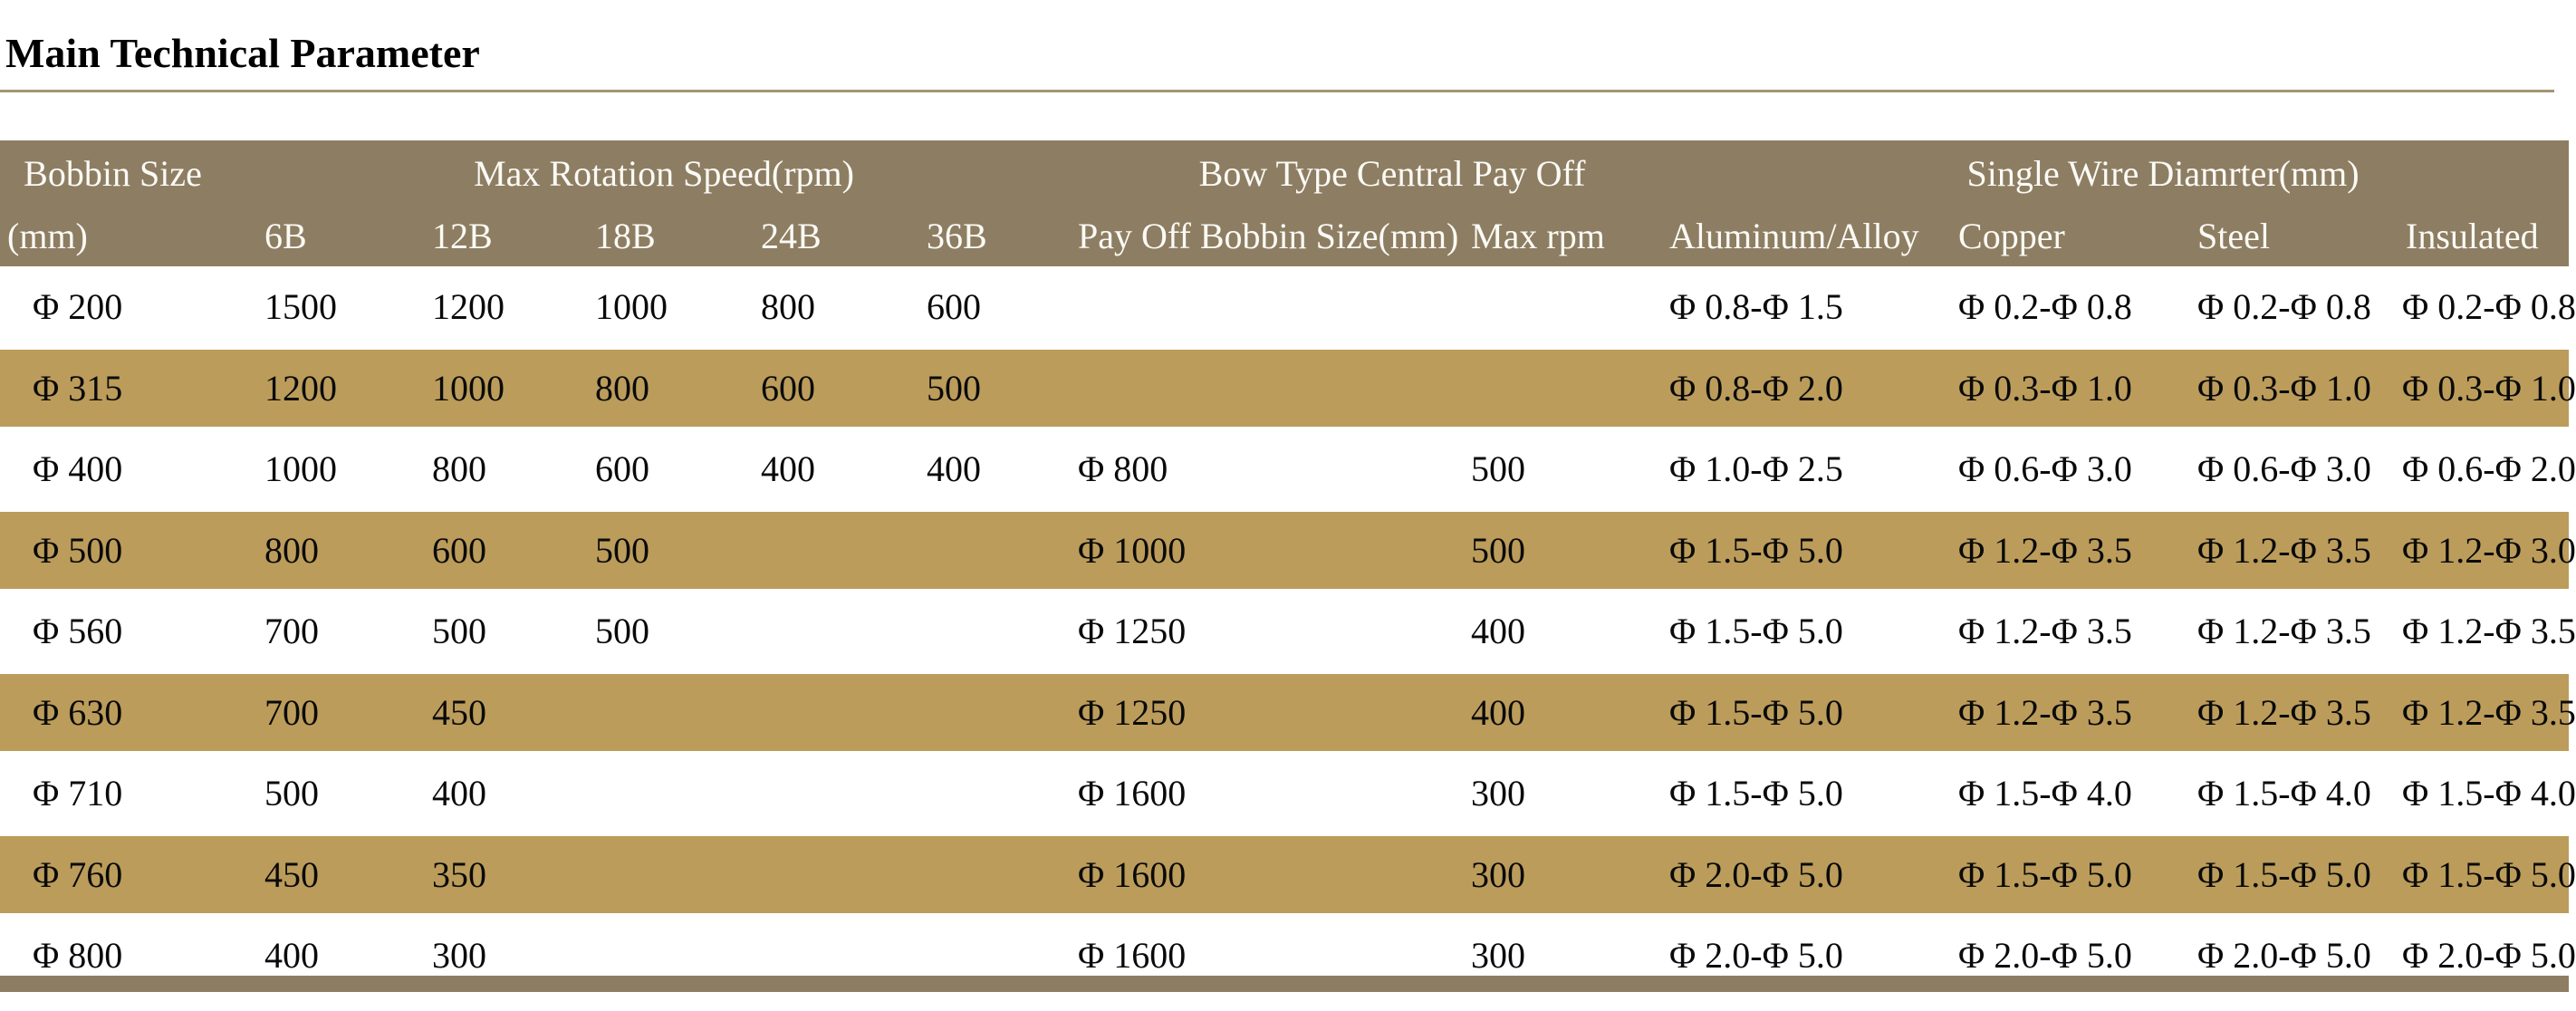 The image size is (2576, 1011). What do you see at coordinates (1807, 307) in the screenshot?
I see `table-cell: Φ 0.8-Φ 1.5` at bounding box center [1807, 307].